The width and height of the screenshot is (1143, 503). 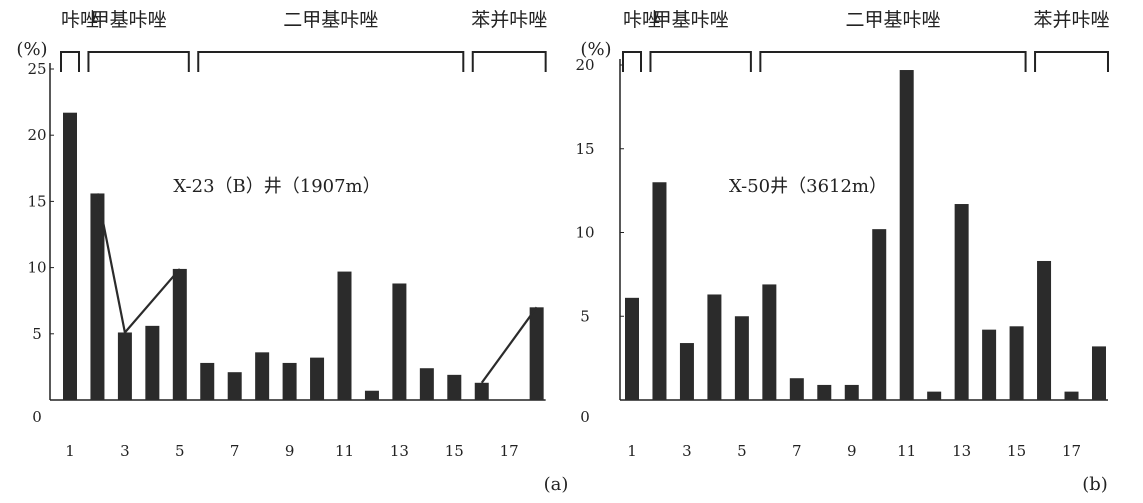 What do you see at coordinates (36, 69) in the screenshot?
I see `y-tick-label: 25` at bounding box center [36, 69].